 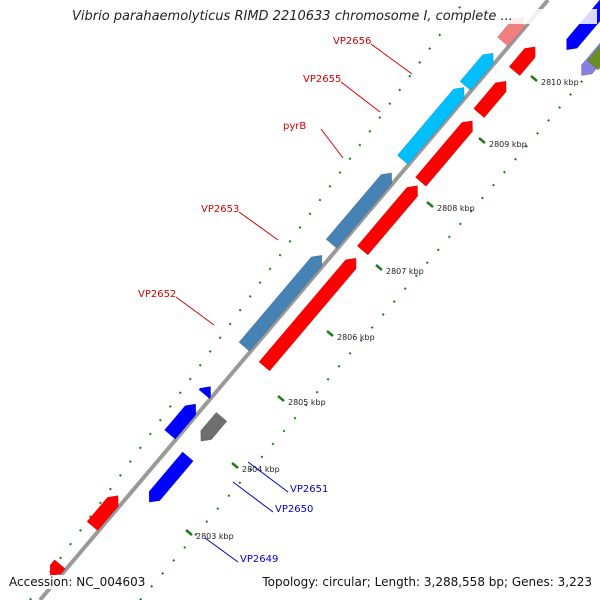 What do you see at coordinates (214, 426) in the screenshot?
I see `gene-vp2651` at bounding box center [214, 426].